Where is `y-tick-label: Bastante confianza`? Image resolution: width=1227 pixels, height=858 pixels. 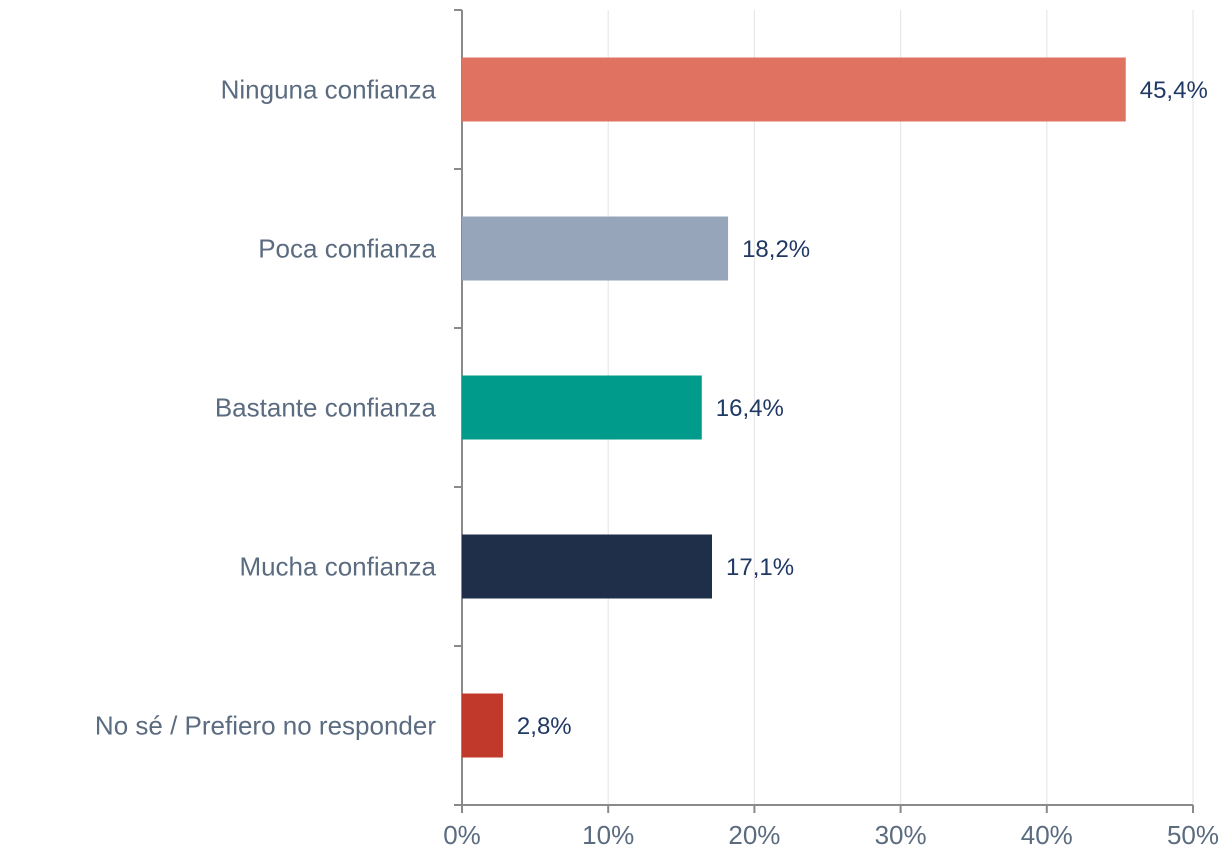 y-tick-label: Bastante confianza is located at coordinates (326, 407).